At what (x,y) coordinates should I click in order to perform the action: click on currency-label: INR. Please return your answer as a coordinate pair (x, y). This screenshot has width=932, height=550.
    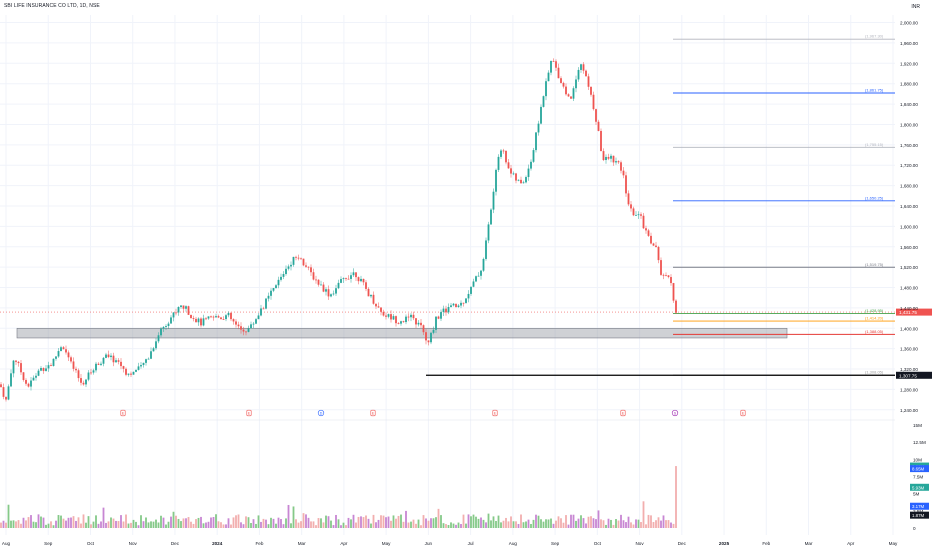
    Looking at the image, I should click on (915, 7).